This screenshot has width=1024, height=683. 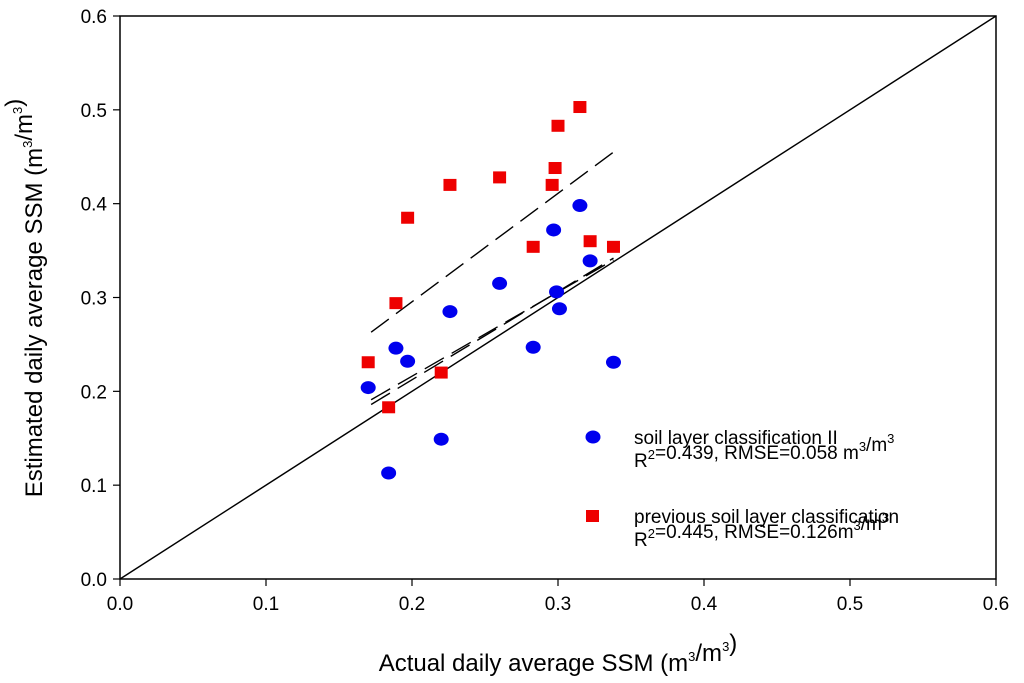 What do you see at coordinates (412, 604) in the screenshot?
I see `x-tick-label: 0.2` at bounding box center [412, 604].